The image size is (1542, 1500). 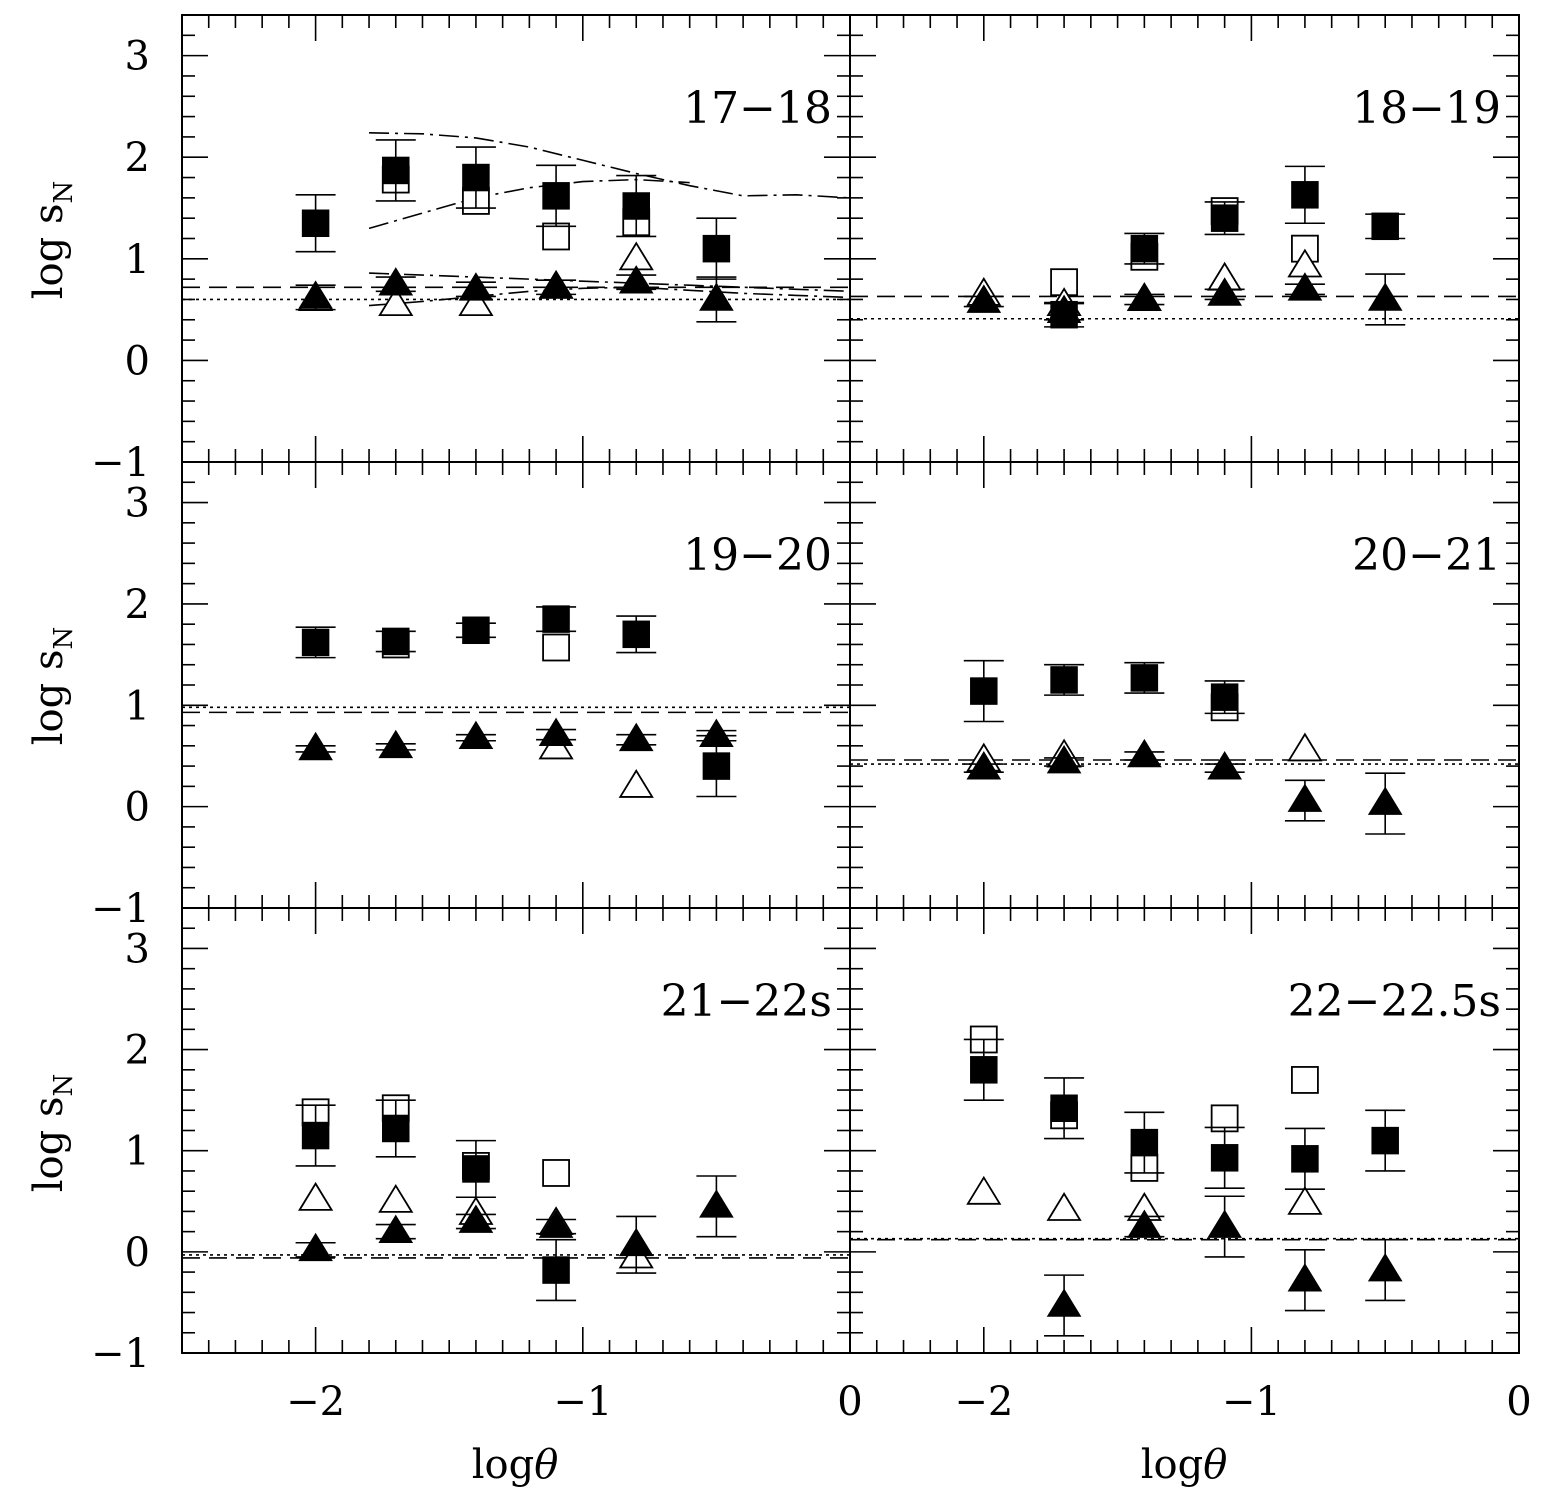 What do you see at coordinates (315, 1402) in the screenshot?
I see `x-tick-label: −2` at bounding box center [315, 1402].